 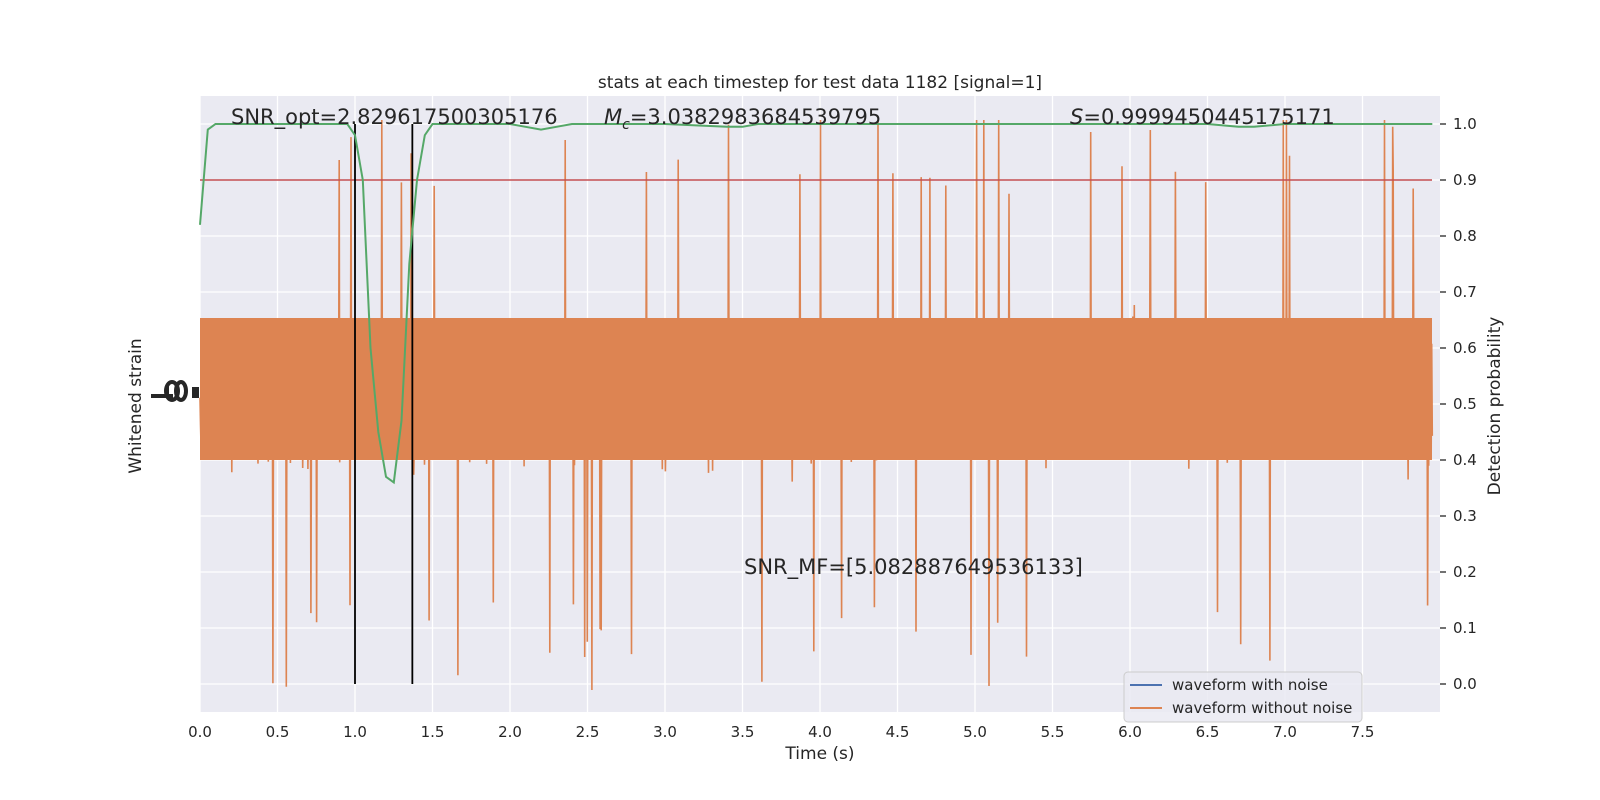 I want to click on snr-mf-annotation: SNR_MF=[5.082887649536133], so click(x=913, y=567).